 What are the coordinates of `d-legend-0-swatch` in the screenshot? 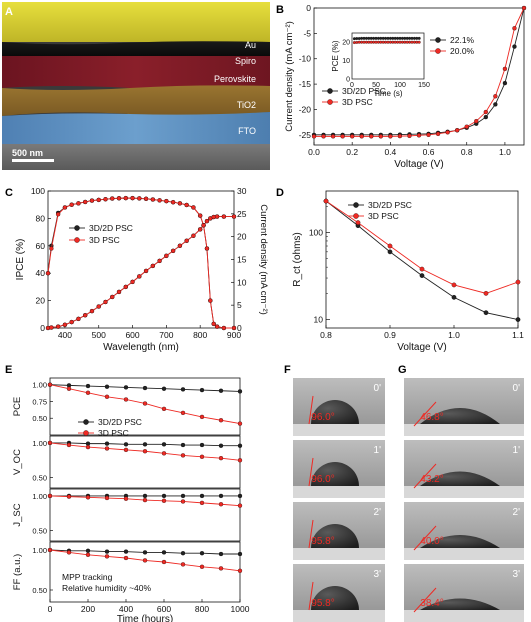 It's located at (356, 205).